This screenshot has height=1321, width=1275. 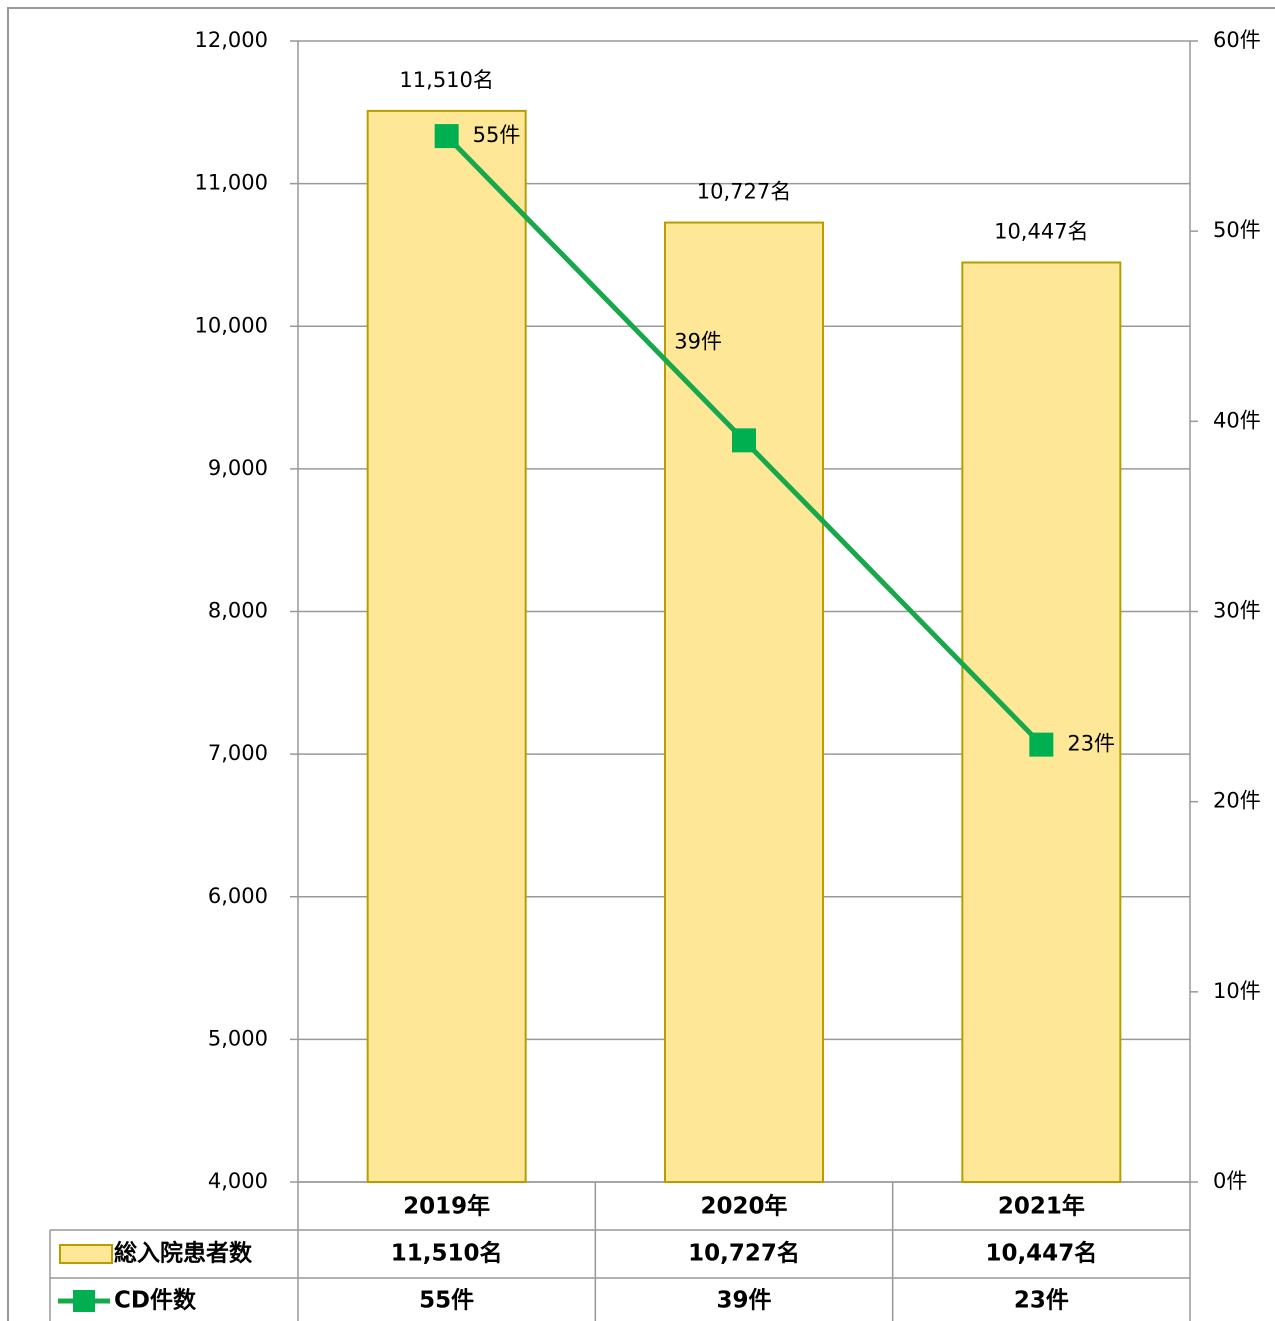 I want to click on data-label: 23件, so click(x=1091, y=744).